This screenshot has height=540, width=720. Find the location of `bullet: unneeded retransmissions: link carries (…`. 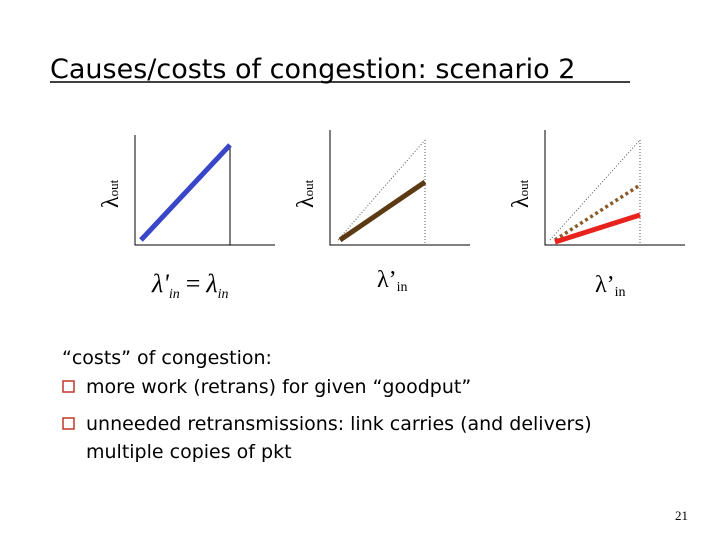

bullet: unneeded retransmissions: link carries (… is located at coordinates (339, 424).